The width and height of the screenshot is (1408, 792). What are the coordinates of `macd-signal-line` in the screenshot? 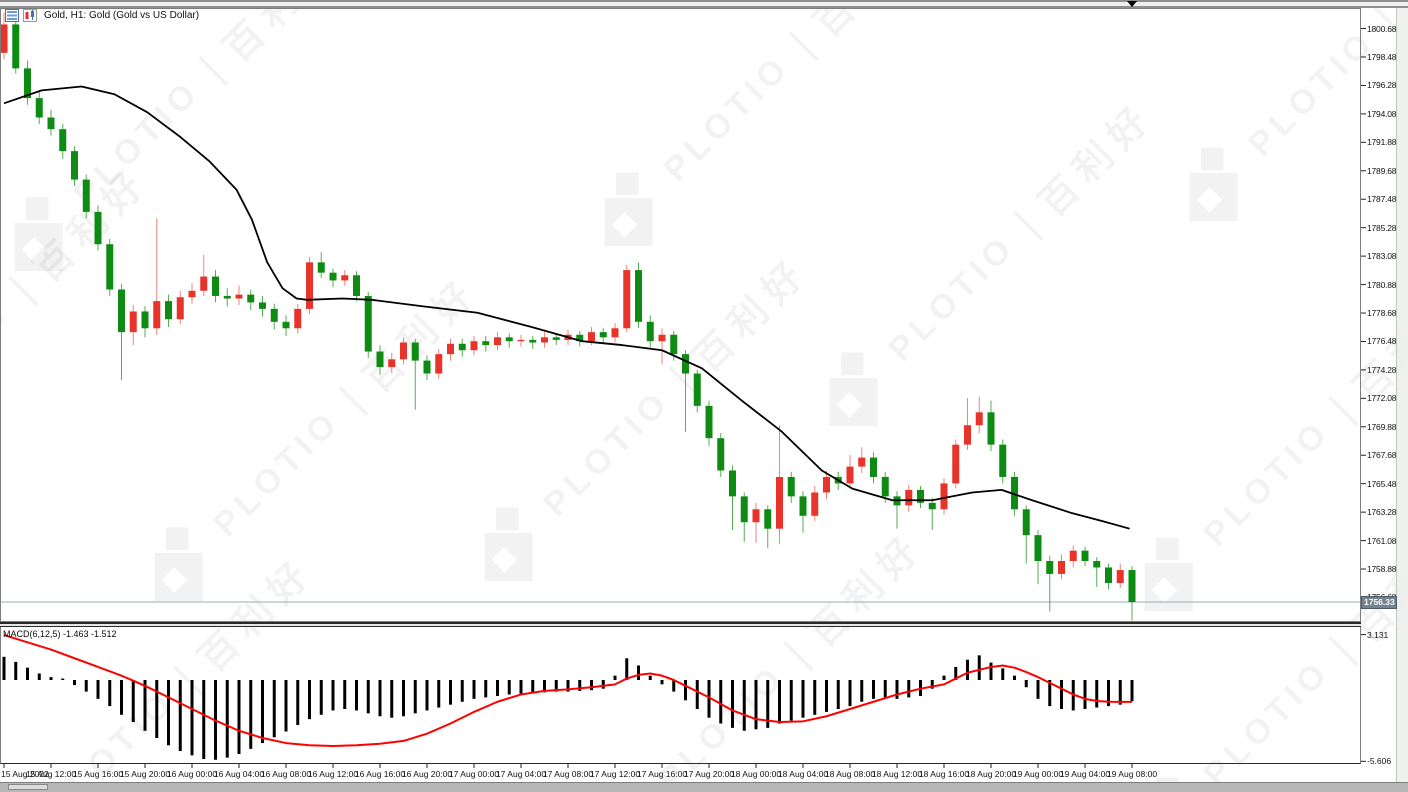 It's located at (568, 690).